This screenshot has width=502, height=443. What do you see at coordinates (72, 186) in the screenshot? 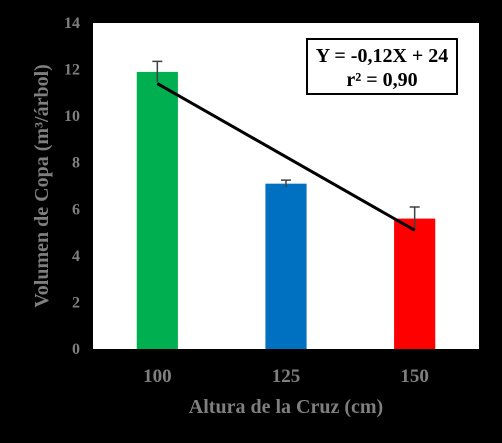
I see `y-tick-labels: 0 2 4 6 8 10 12 14` at bounding box center [72, 186].